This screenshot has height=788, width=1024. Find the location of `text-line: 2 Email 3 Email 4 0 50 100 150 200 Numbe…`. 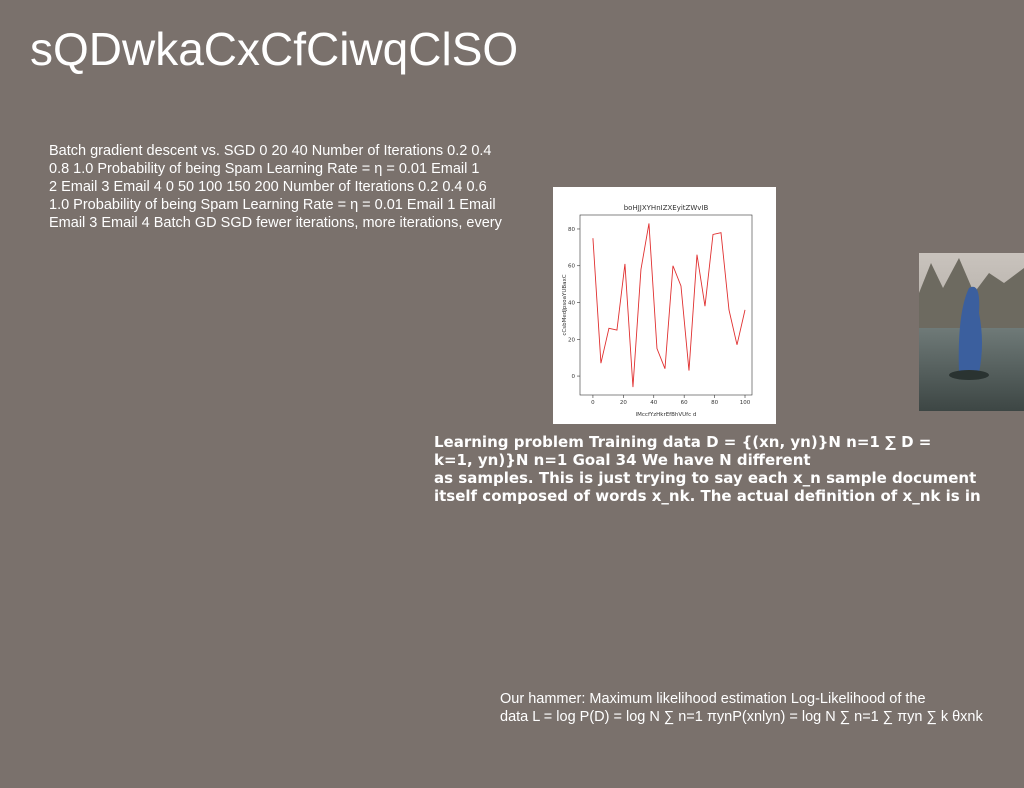

text-line: 2 Email 3 Email 4 0 50 100 150 200 Numbe… is located at coordinates (268, 187).